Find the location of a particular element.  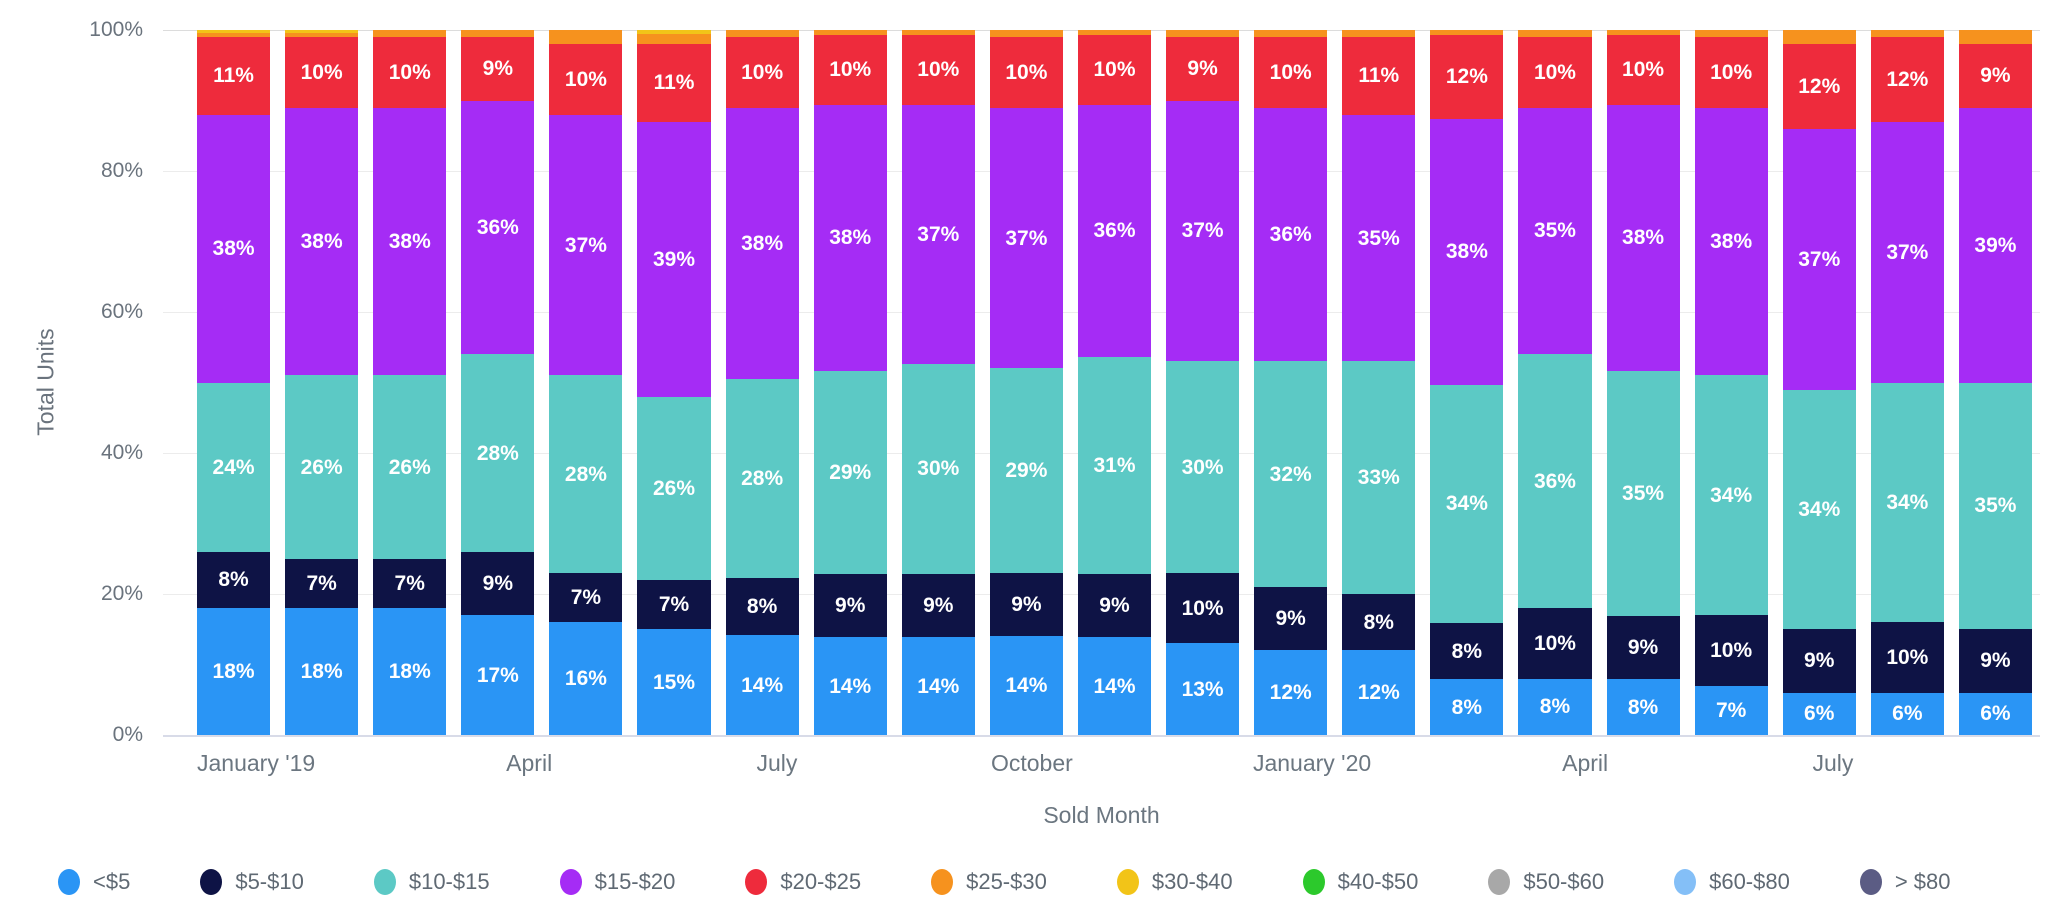

legend-item-2530: $25-$30 is located at coordinates (989, 882).